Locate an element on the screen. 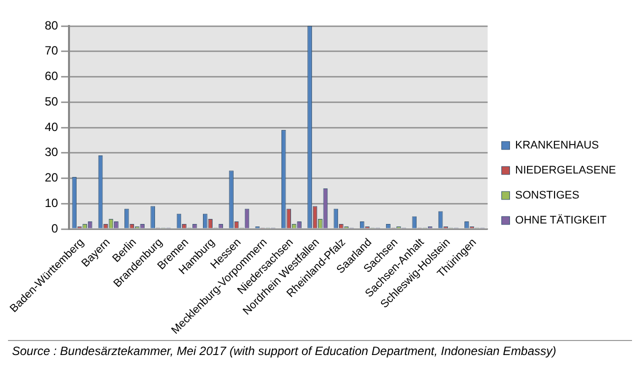  legend-label: SONSTIGES is located at coordinates (547, 196).